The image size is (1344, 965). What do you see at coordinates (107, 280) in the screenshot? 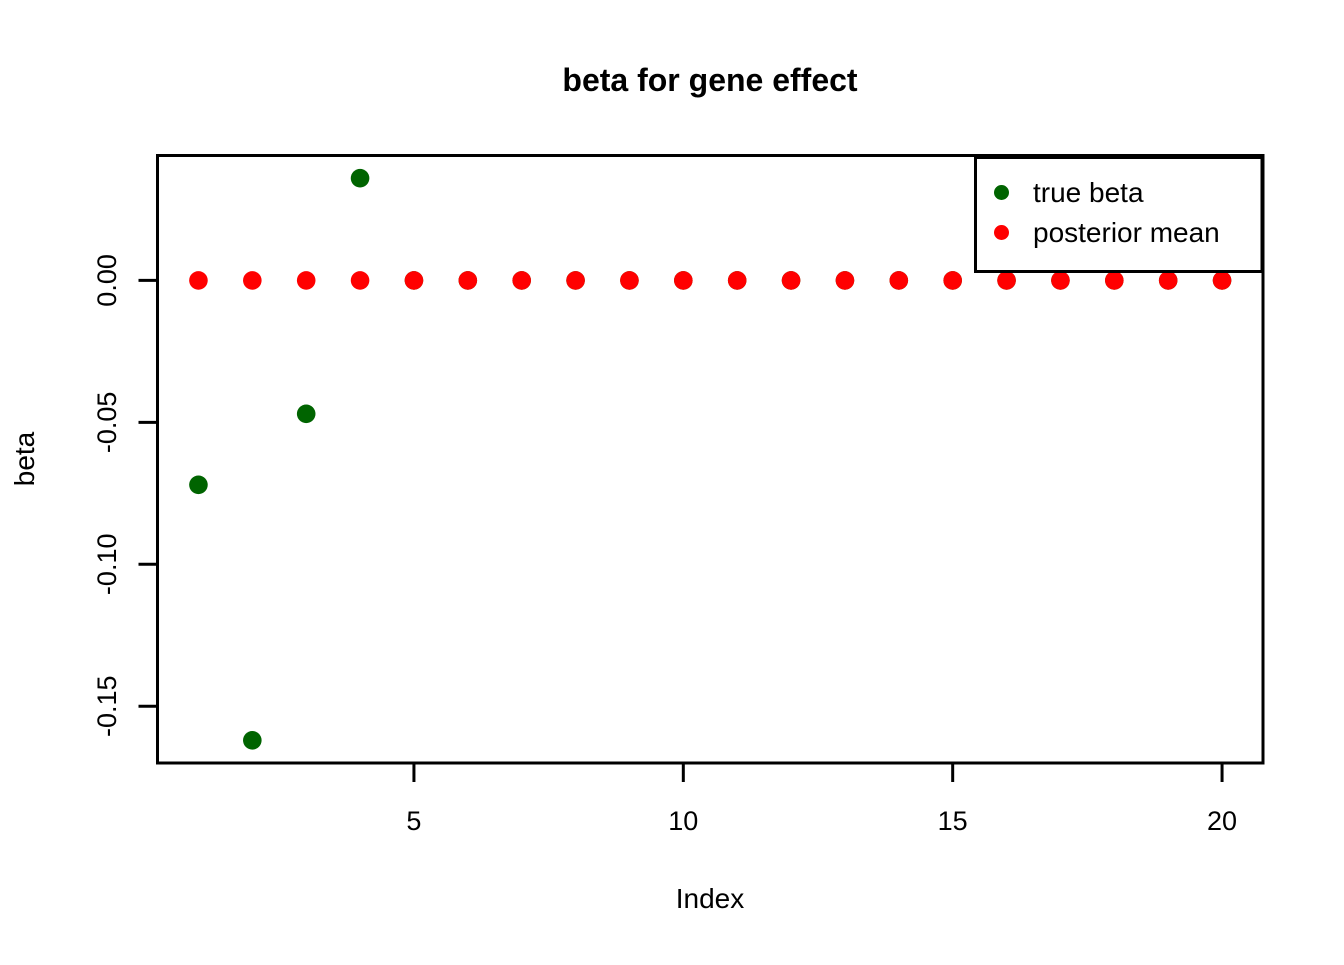
I see `y-tick-label: 0.00` at bounding box center [107, 280].